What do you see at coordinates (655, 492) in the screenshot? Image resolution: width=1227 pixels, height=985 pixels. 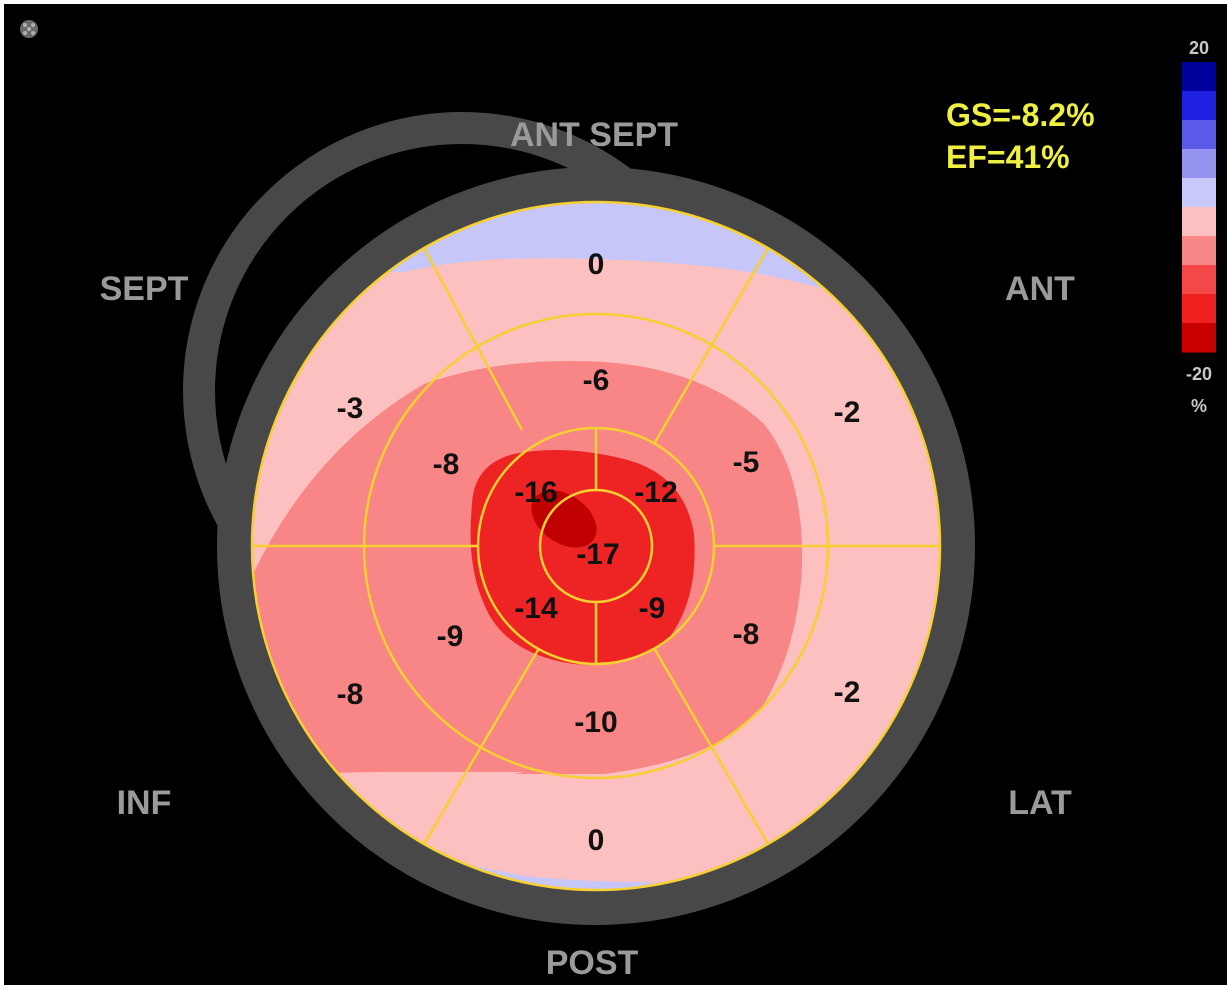 I see `segment-apical-ant: -12` at bounding box center [655, 492].